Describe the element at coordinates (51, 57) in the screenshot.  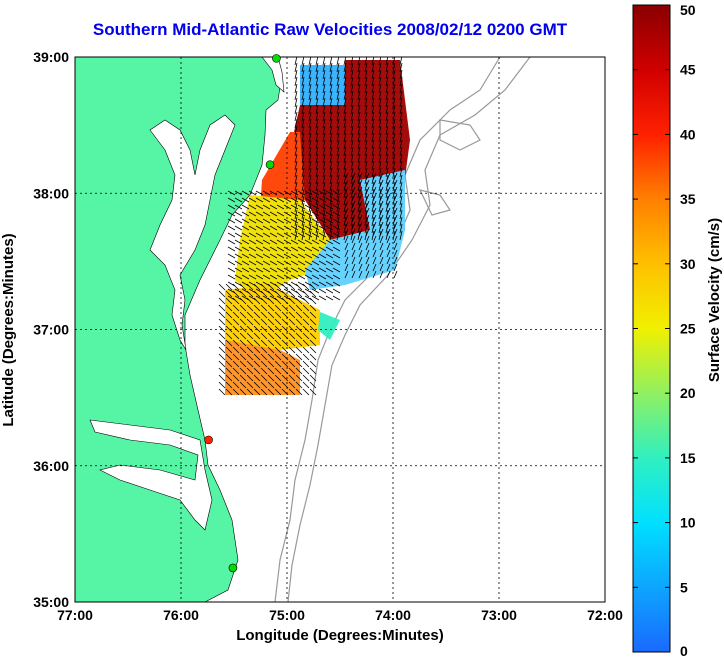
I see `y-tick-label: 39:00` at that location.